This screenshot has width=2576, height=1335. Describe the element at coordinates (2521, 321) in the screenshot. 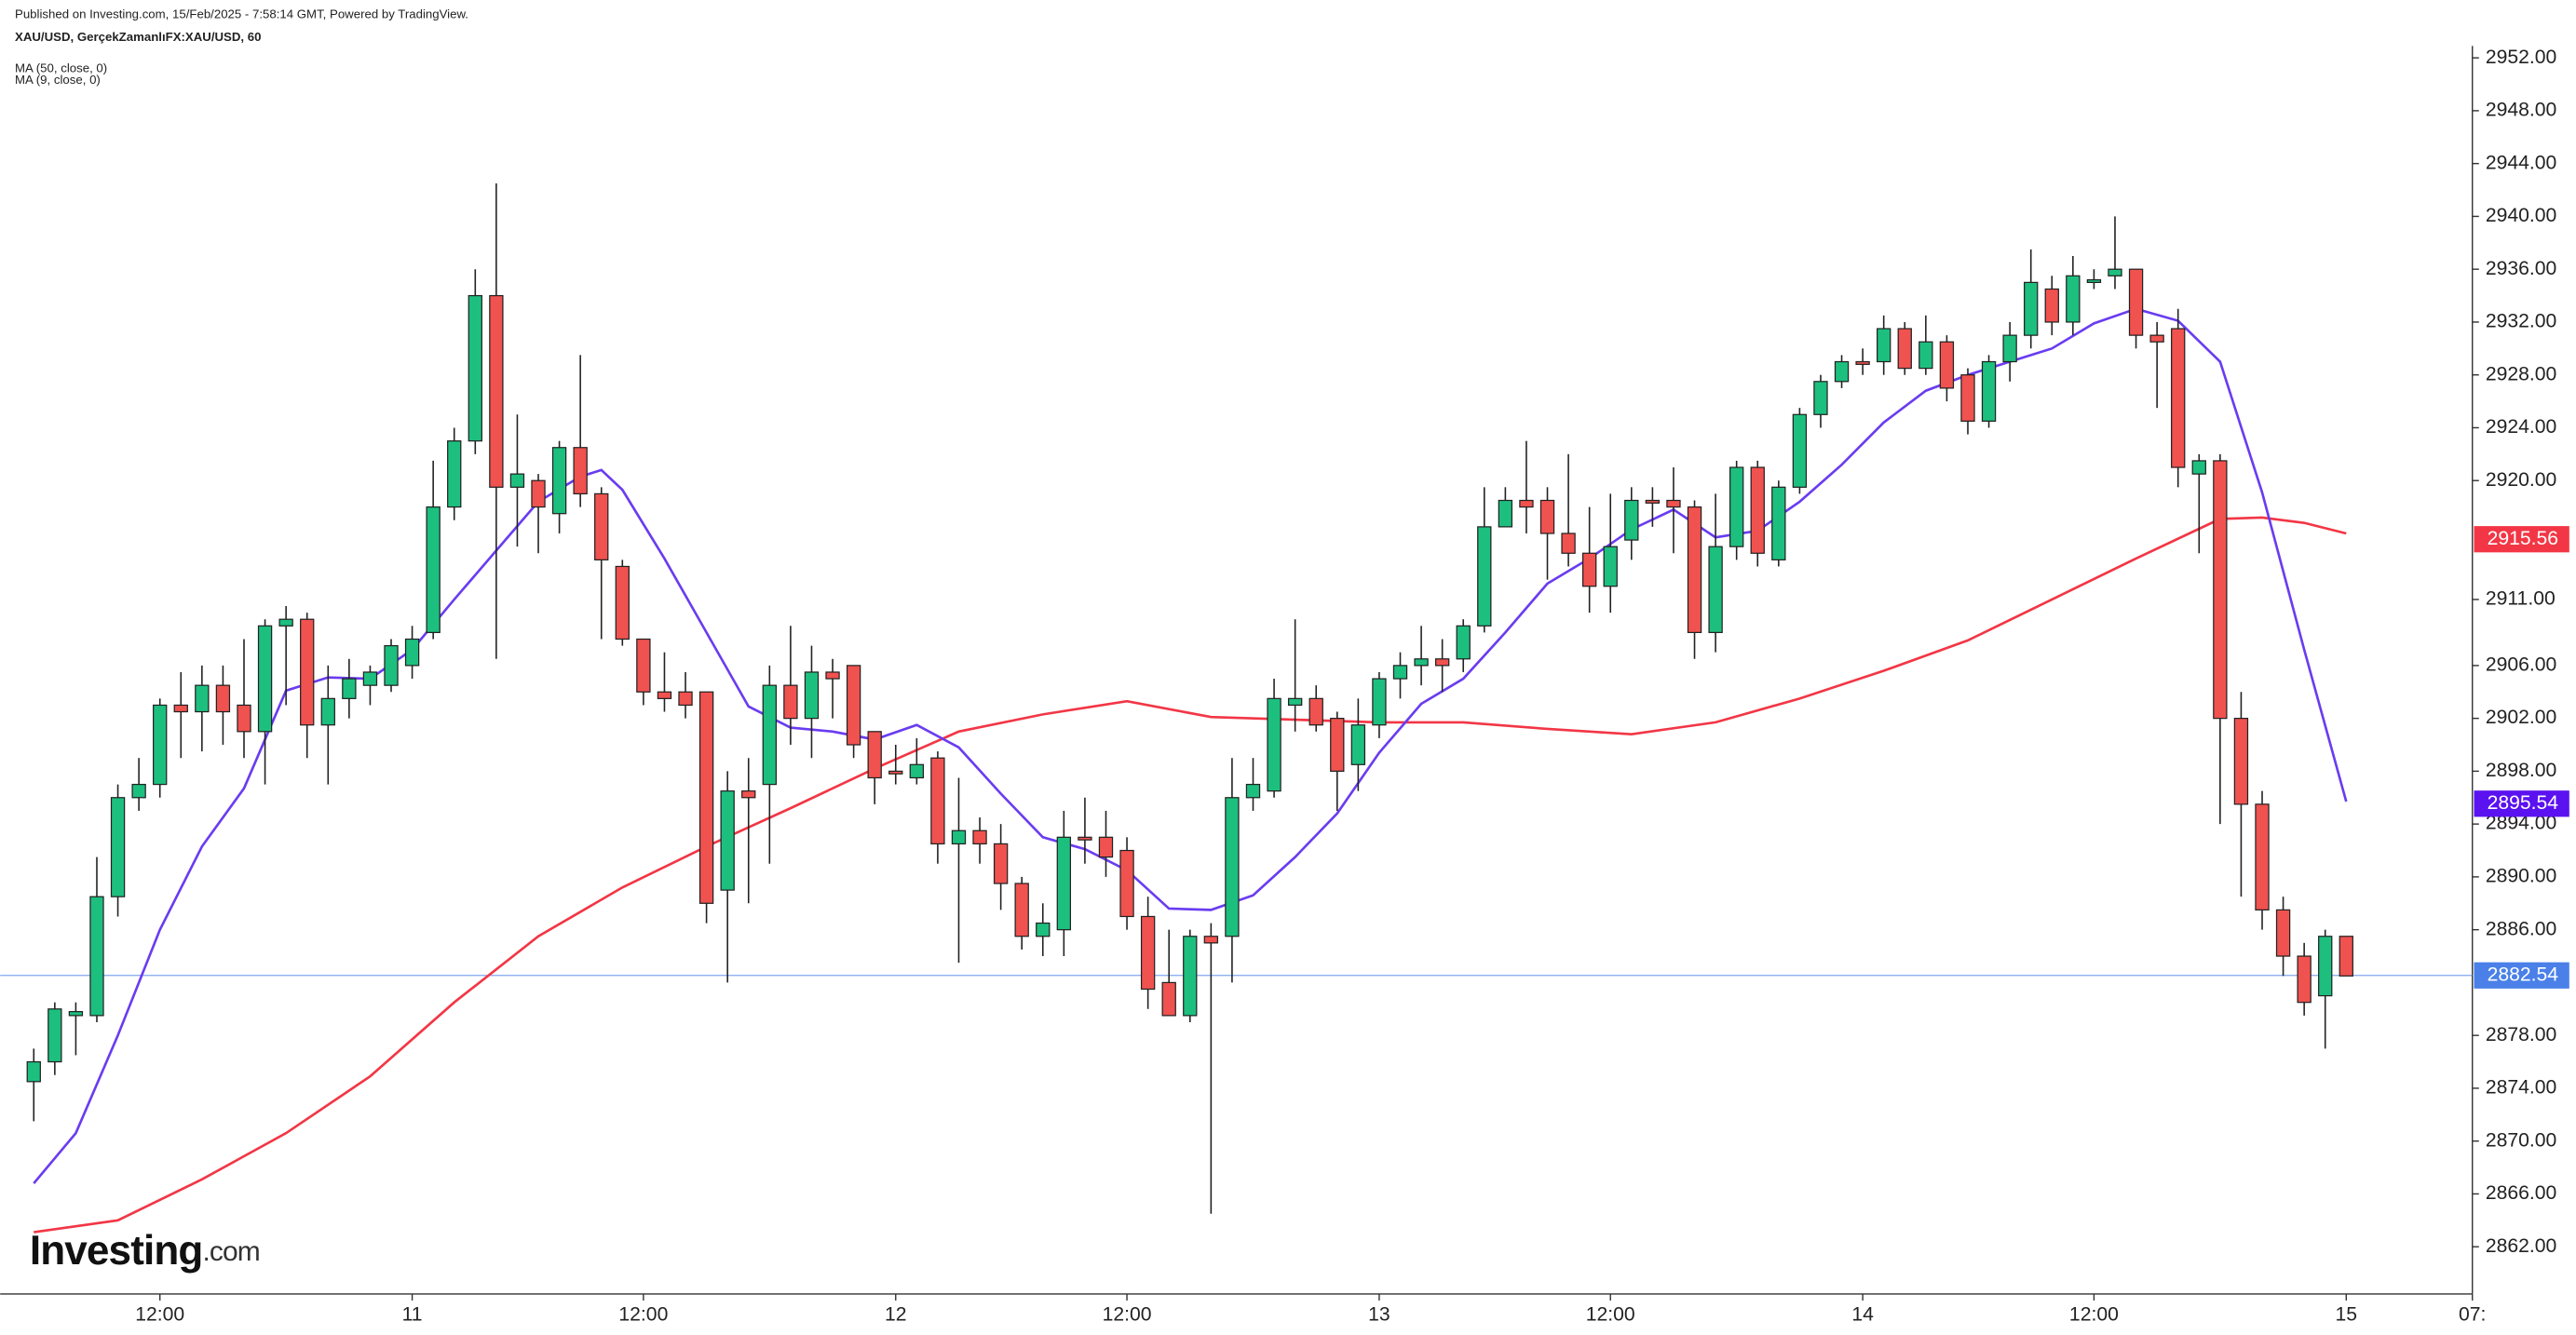

I see `y-tick-label: 2932.00` at that location.